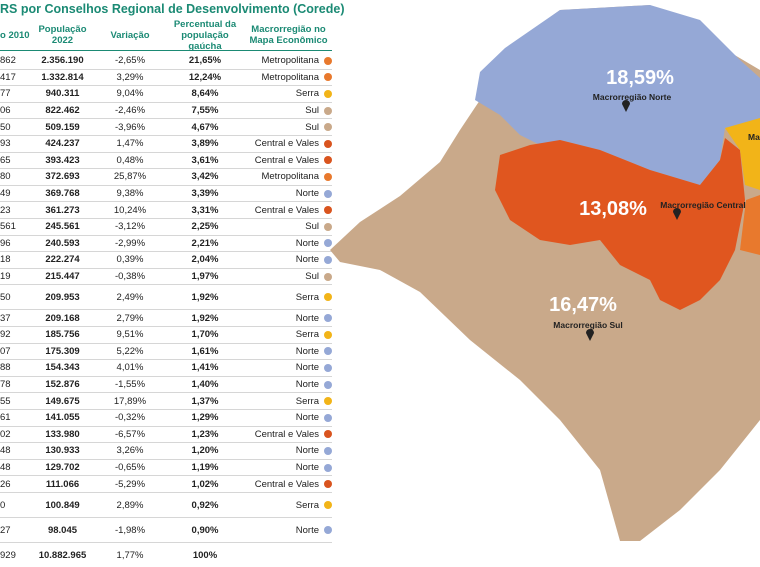 Image resolution: width=760 pixels, height=567 pixels. Describe the element at coordinates (288, 35) in the screenshot. I see `header-cell: Macrorregião no Mapa Econômico` at that location.